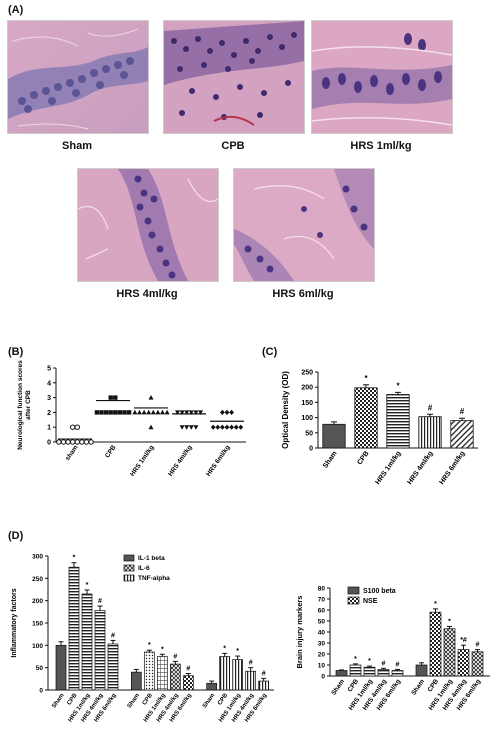  What do you see at coordinates (16, 536) in the screenshot?
I see `panel-label-d: (D)` at bounding box center [16, 536].